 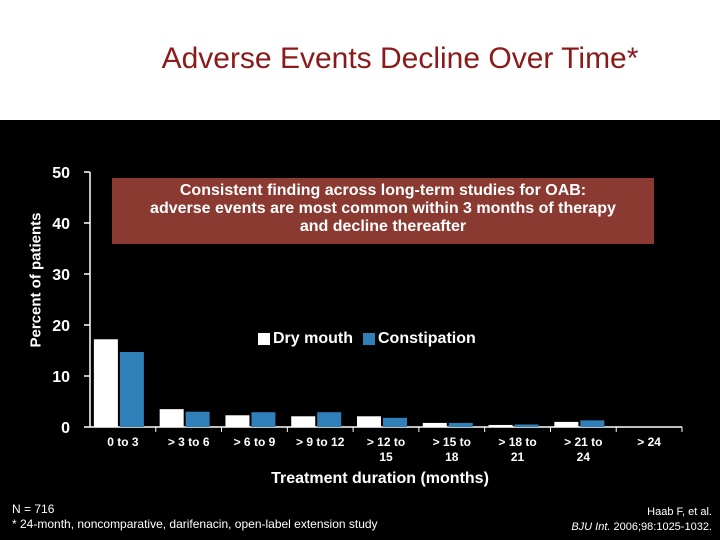 I want to click on x-tick-label: > 21 to 24, so click(x=583, y=449).